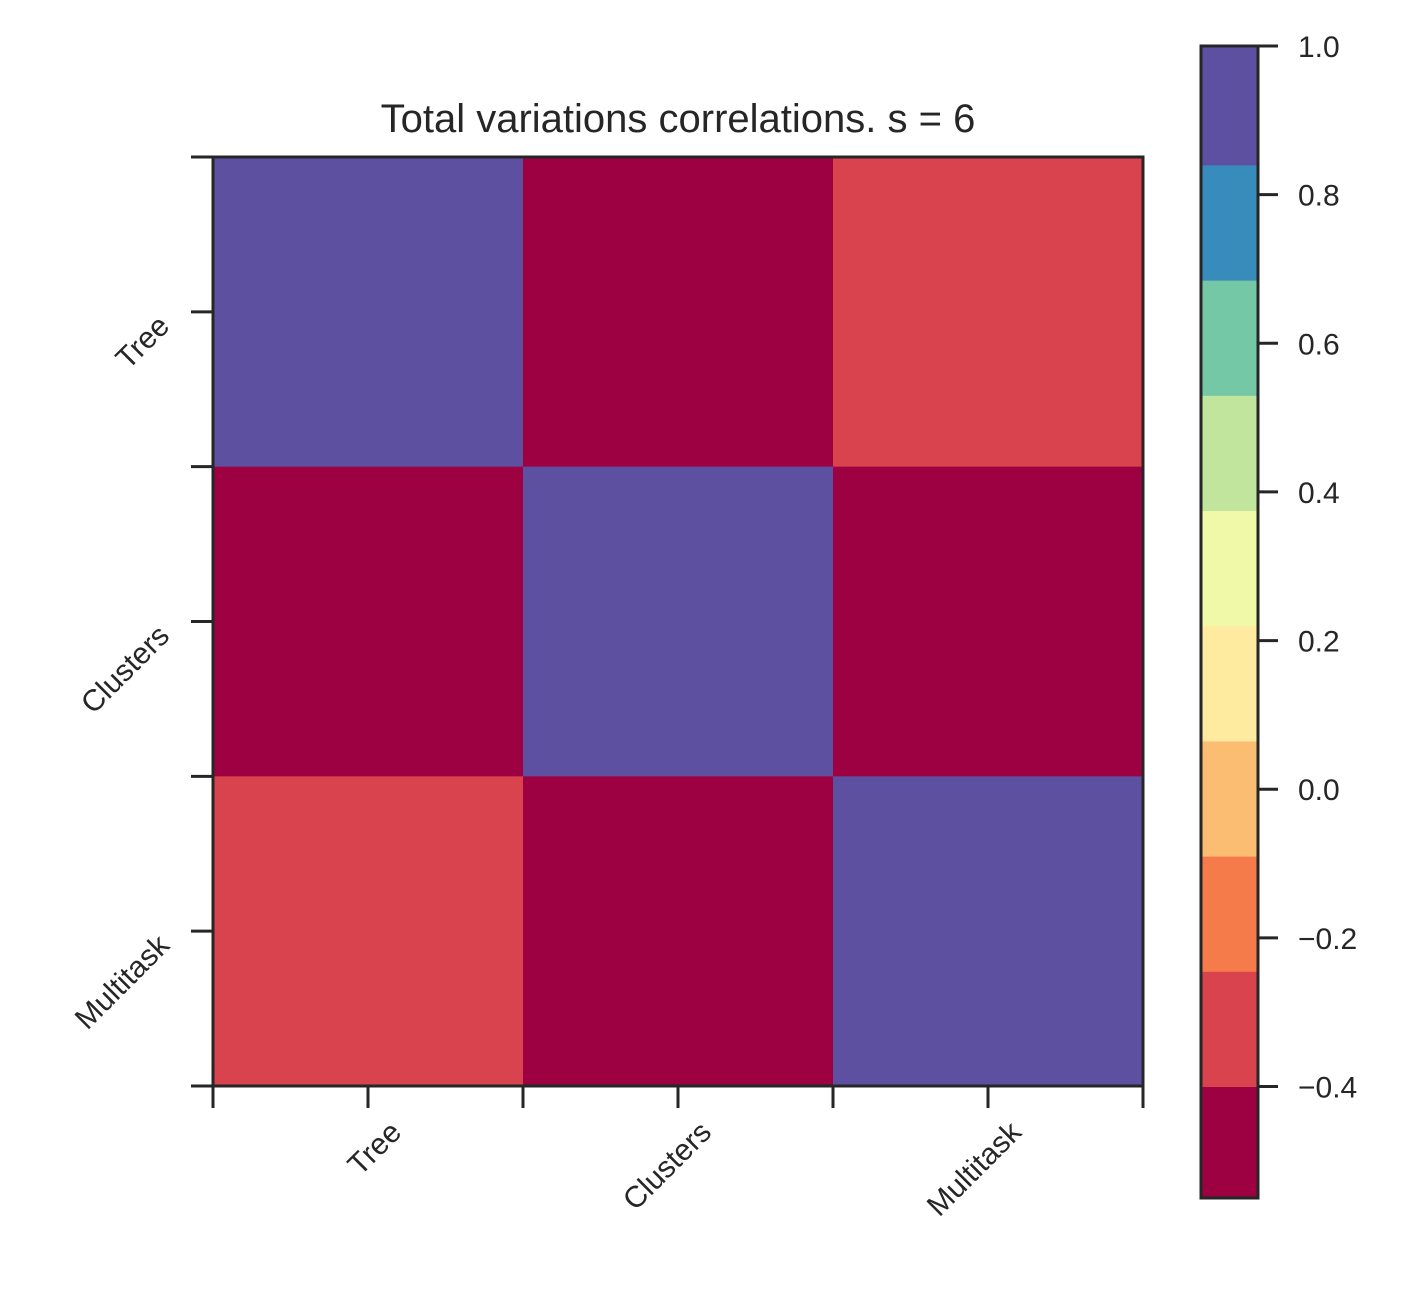 The image size is (1410, 1300). What do you see at coordinates (678, 119) in the screenshot?
I see `chart-title: Total variations correlations. s = 6` at bounding box center [678, 119].